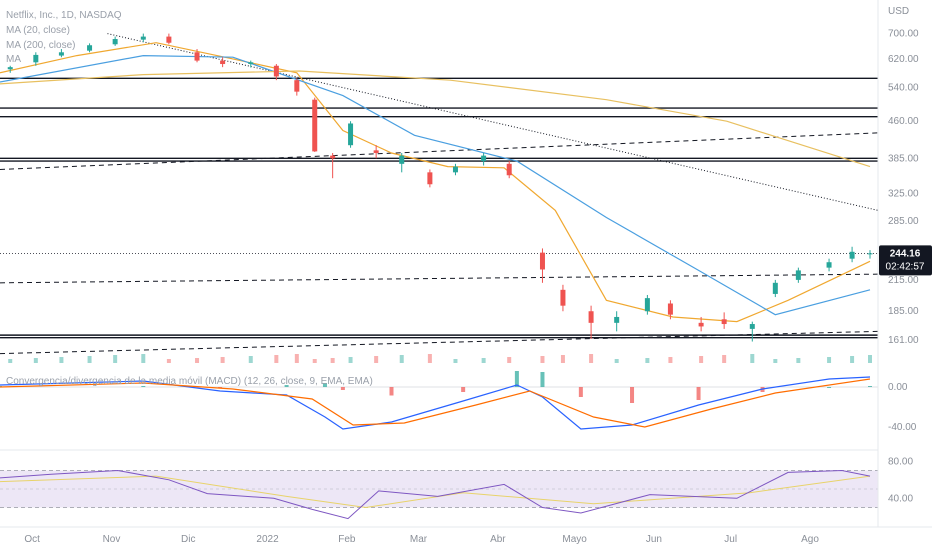 This screenshot has width=932, height=550. Describe the element at coordinates (900, 480) in the screenshot. I see `rsi-axis: 80.00 40.00` at that location.